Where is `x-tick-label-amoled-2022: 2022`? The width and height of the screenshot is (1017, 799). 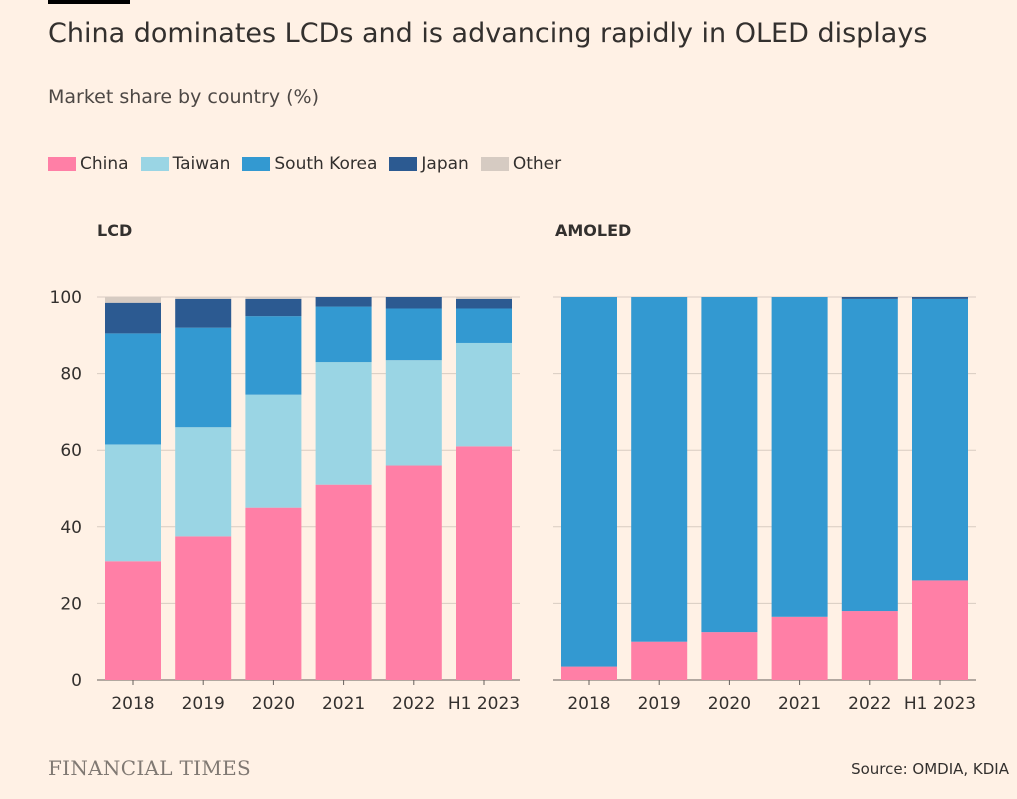
x-tick-label-amoled-2022: 2022 is located at coordinates (869, 704).